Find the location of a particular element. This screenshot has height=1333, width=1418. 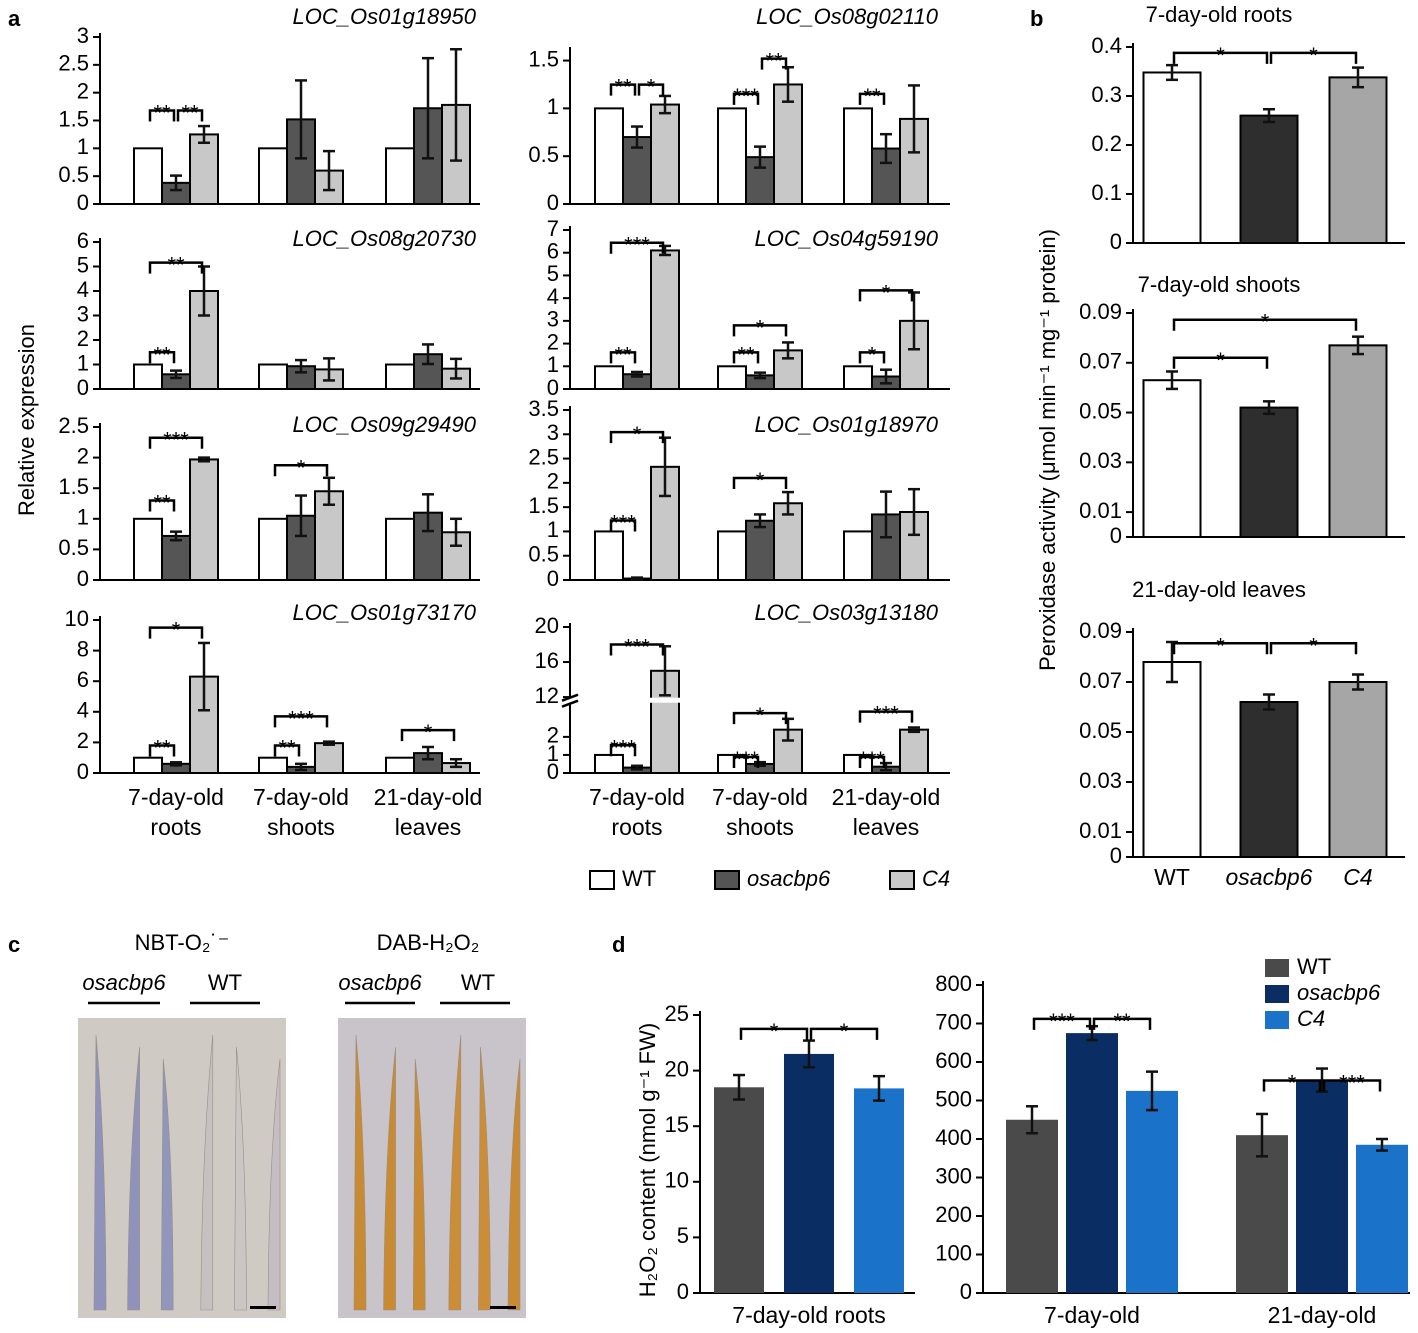

y-axis-label: H₂O₂ content (nmol g⁻¹ FW) is located at coordinates (647, 1160).